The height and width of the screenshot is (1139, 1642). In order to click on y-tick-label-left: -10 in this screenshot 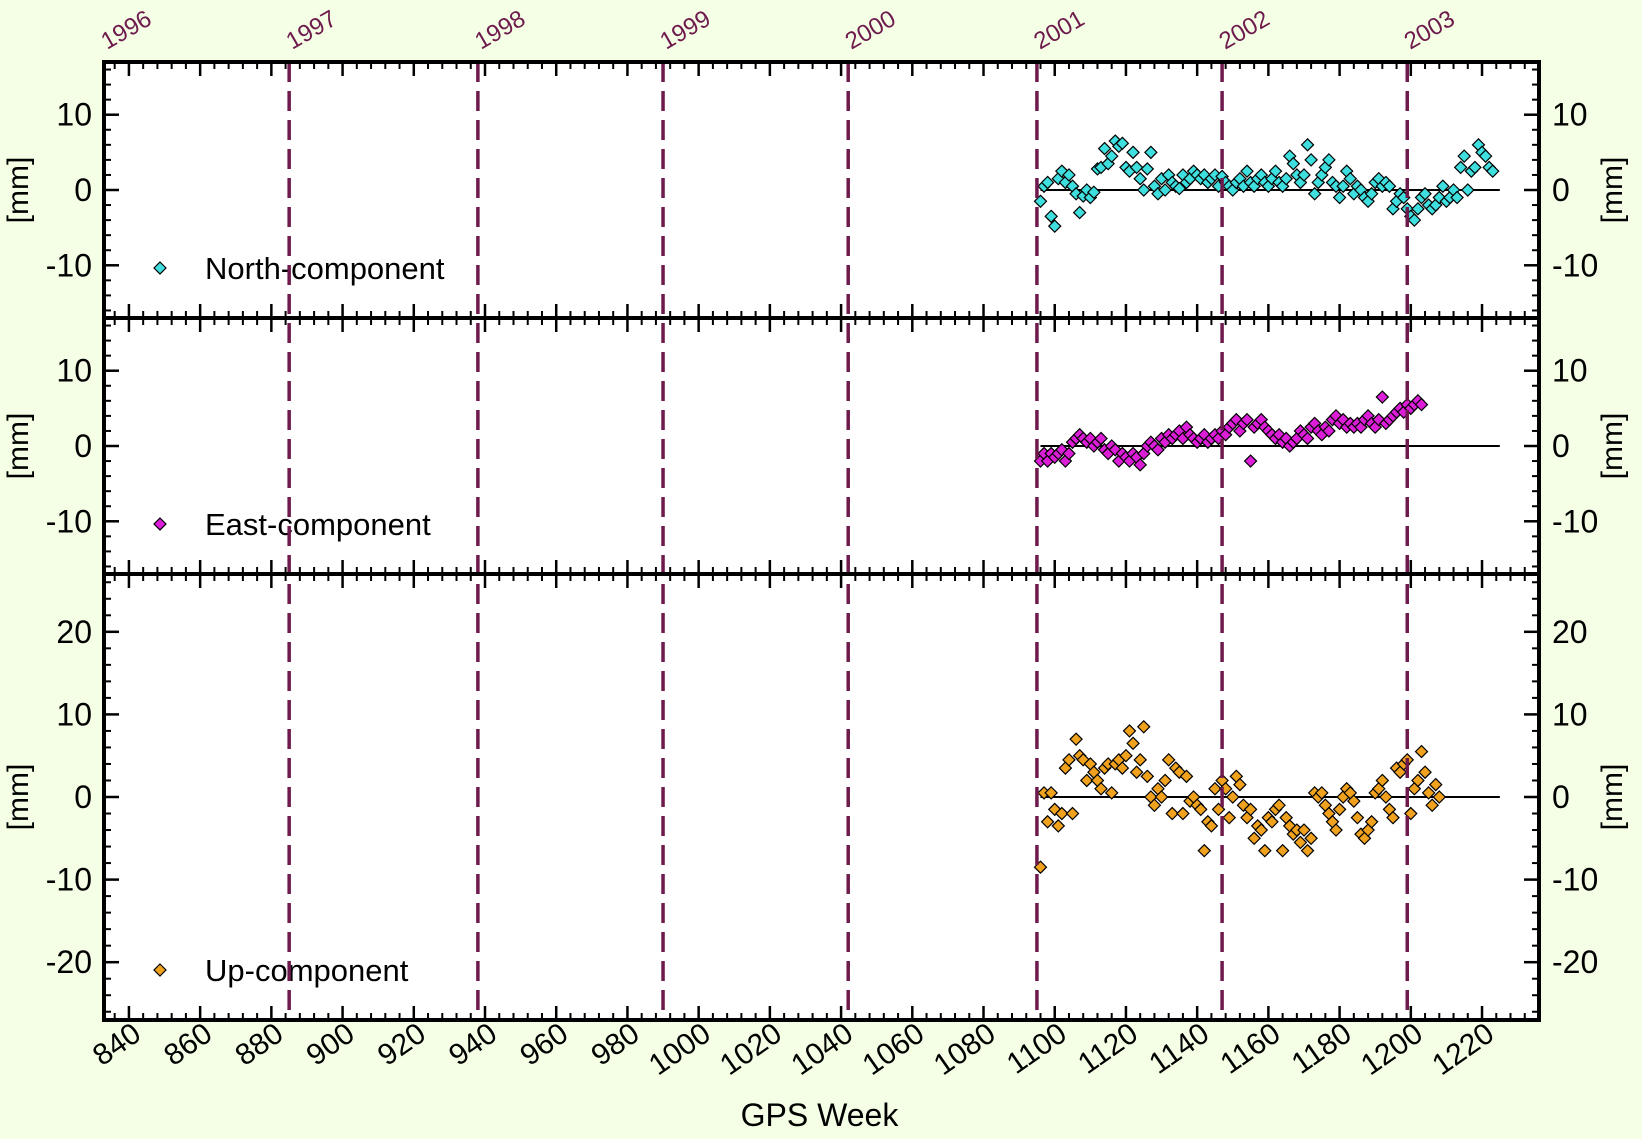, I will do `click(69, 265)`.